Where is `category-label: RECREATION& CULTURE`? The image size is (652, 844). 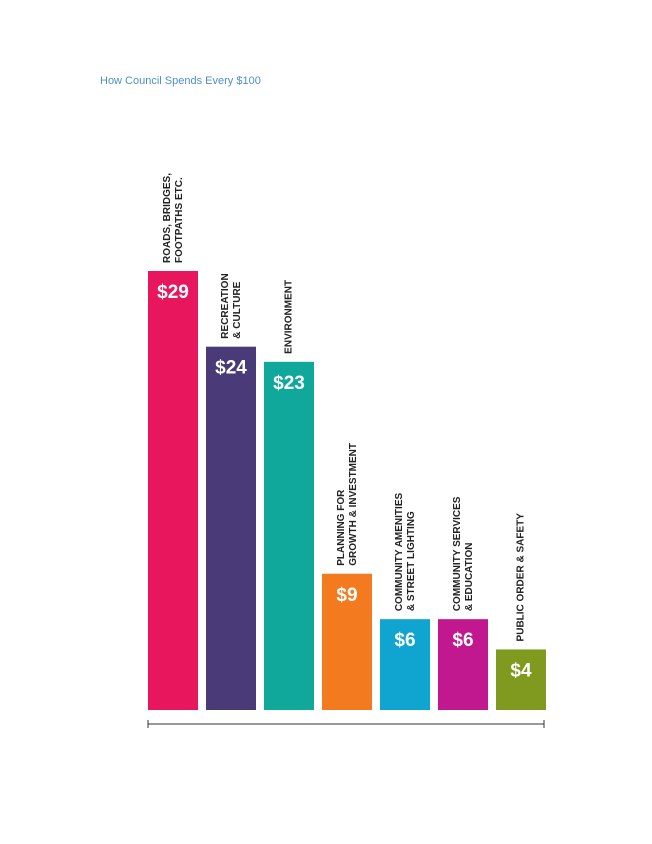 category-label: RECREATION& CULTURE is located at coordinates (231, 305).